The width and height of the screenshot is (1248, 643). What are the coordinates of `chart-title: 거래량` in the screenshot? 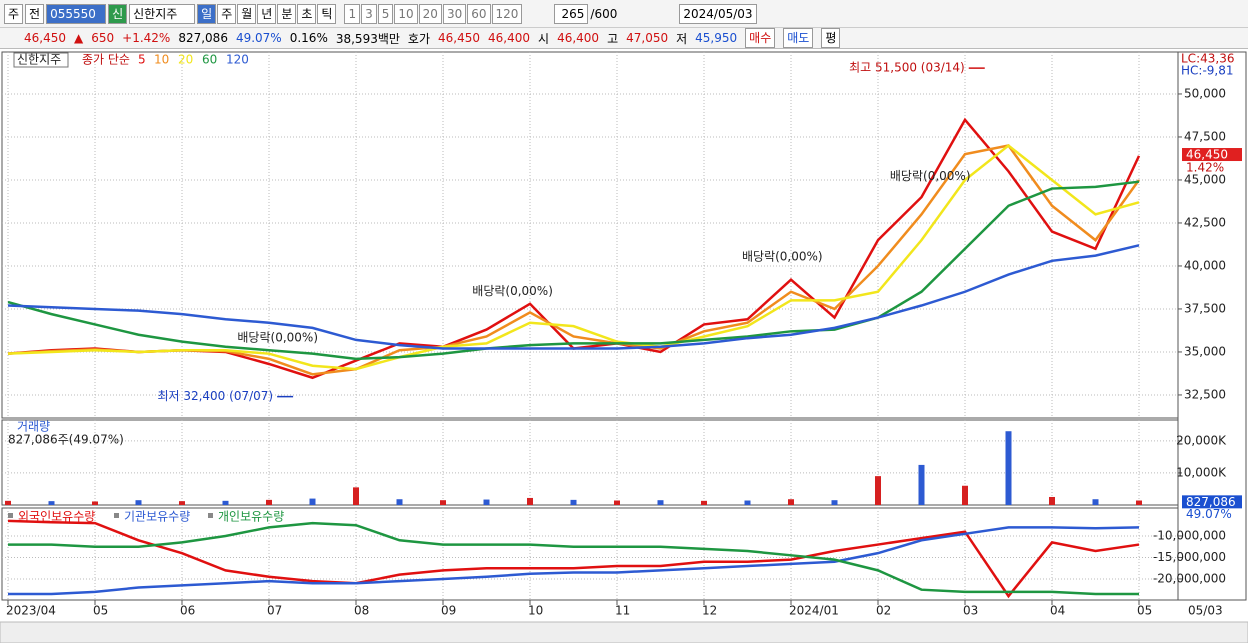 It's located at (33, 427).